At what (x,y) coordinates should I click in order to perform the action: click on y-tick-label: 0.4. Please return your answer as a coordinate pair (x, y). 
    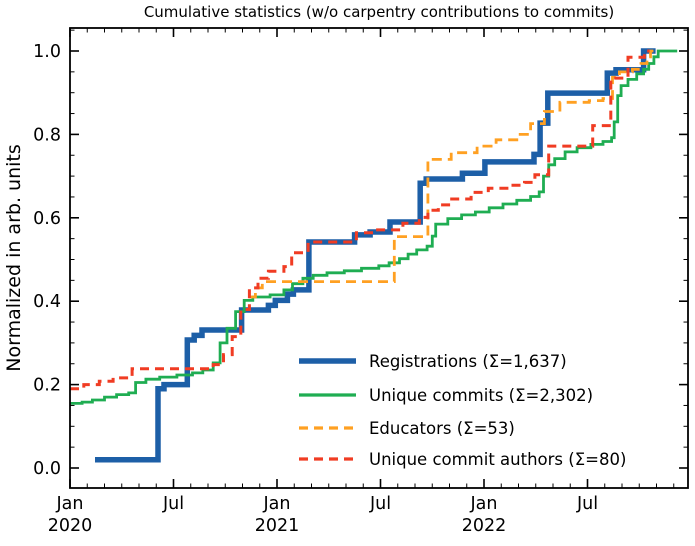
    Looking at the image, I should click on (47, 302).